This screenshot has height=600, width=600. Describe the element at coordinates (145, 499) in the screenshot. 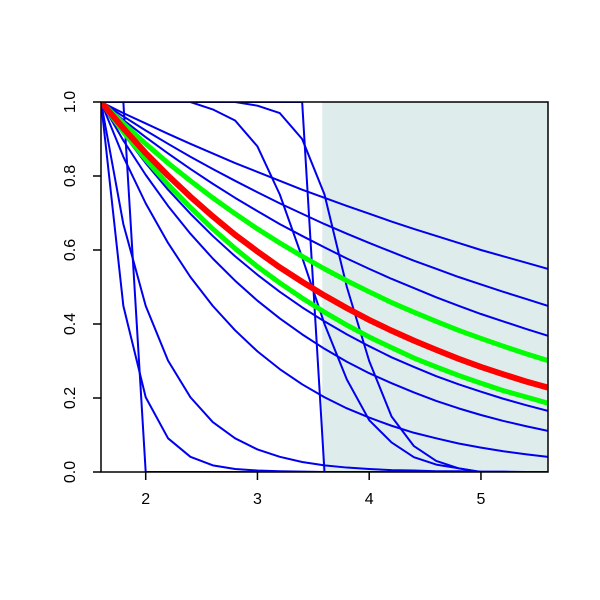

I see `x-tick-label: 2` at that location.